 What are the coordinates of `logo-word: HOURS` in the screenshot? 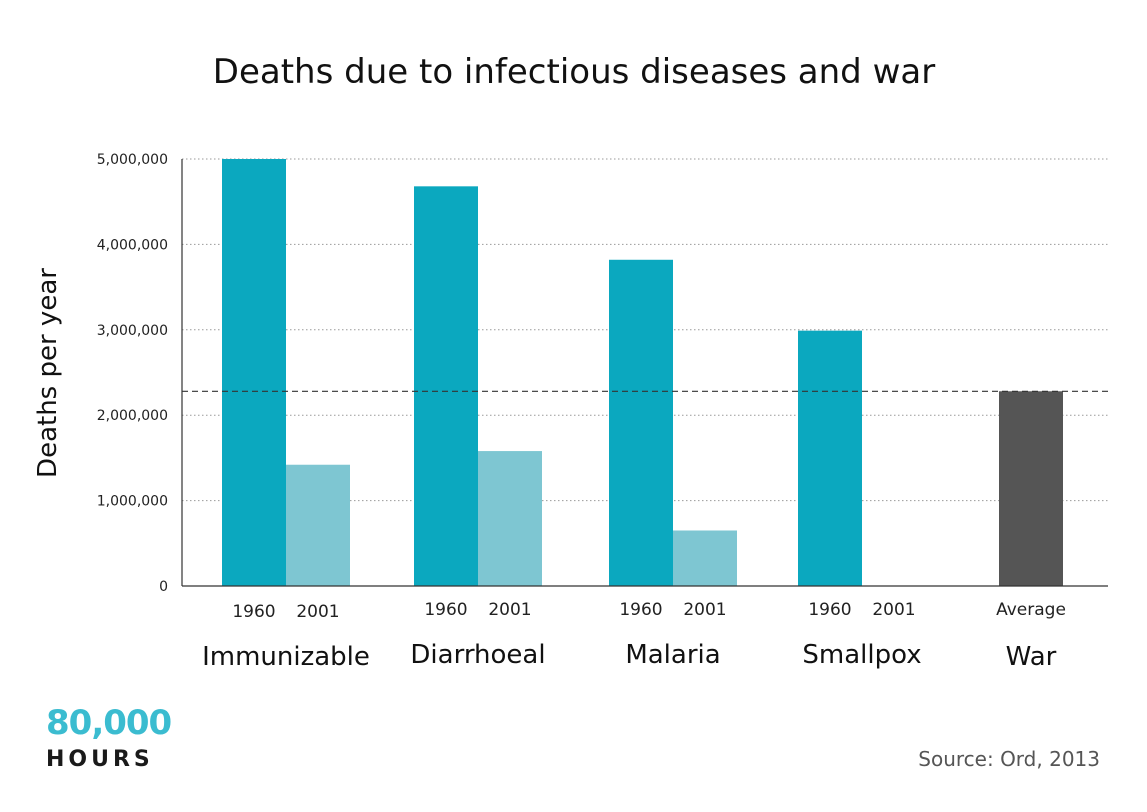 It's located at (100, 759).